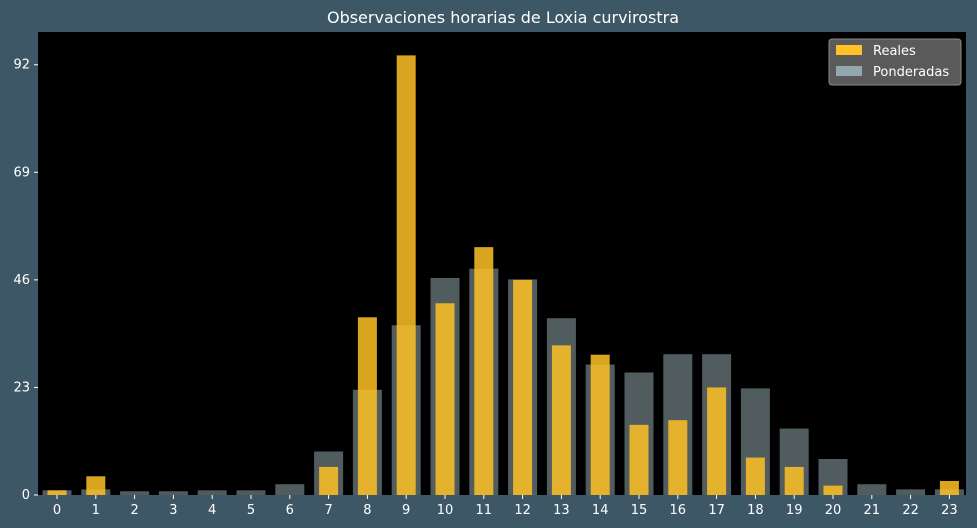  Describe the element at coordinates (755, 510) in the screenshot. I see `x-tick-label-18: 18` at that location.